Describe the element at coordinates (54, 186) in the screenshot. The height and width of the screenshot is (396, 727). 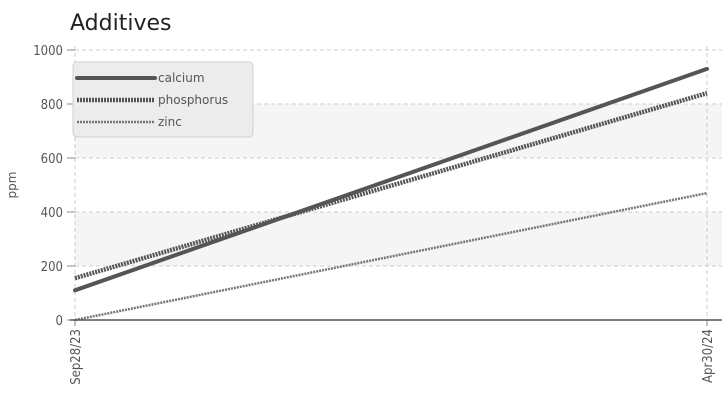
I see `y-axis-ticks: 0 200 400 600 800 1000` at that location.